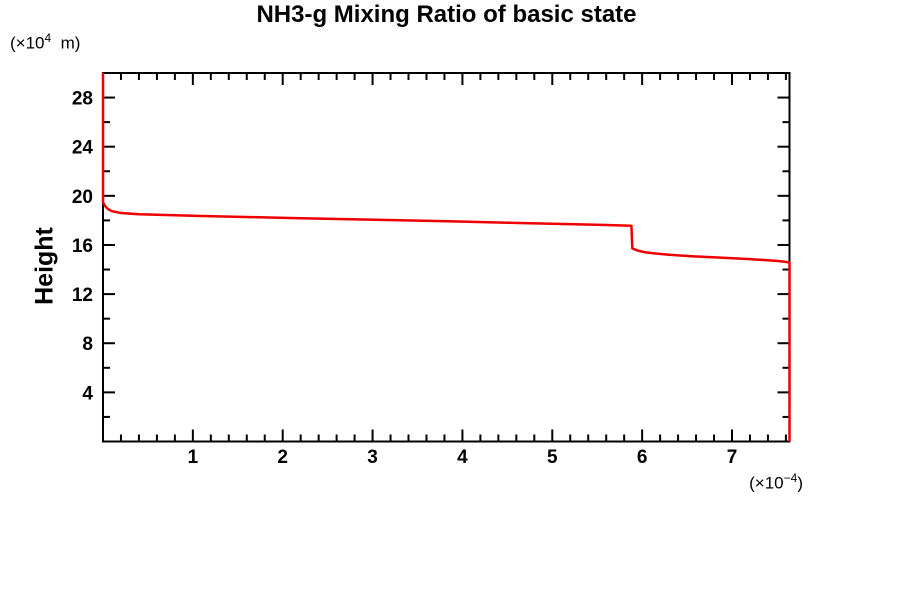 The image size is (900, 600). Describe the element at coordinates (27, 43) in the screenshot. I see `y-unit-open: (×10` at that location.